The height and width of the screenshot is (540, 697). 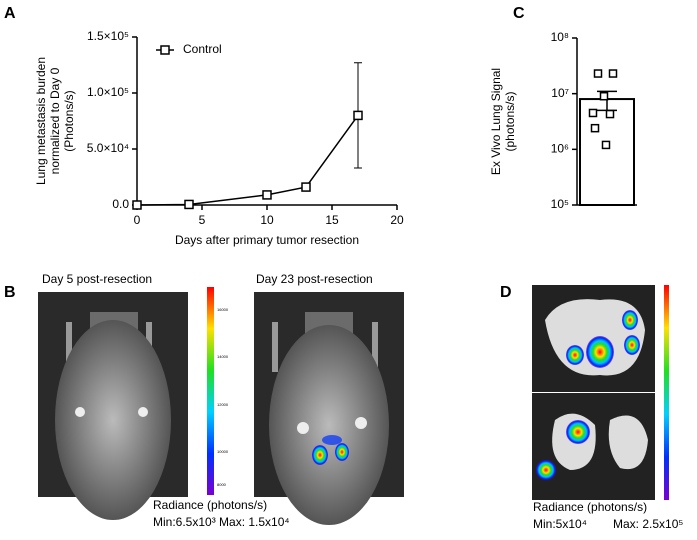 I want to click on y-tick-label: 10⁶, so click(x=560, y=149).